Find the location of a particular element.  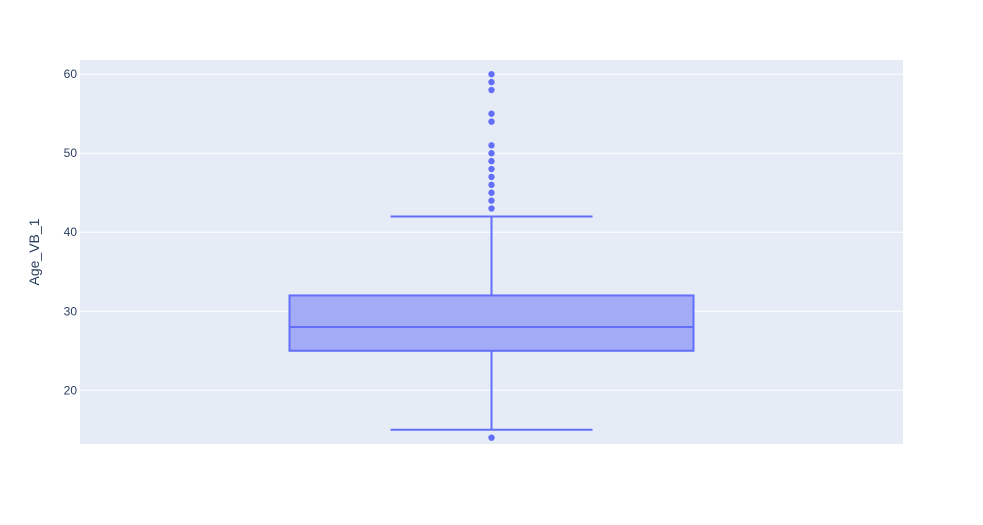

y-axis-ticks: 20 30 40 50 60 is located at coordinates (71, 232).